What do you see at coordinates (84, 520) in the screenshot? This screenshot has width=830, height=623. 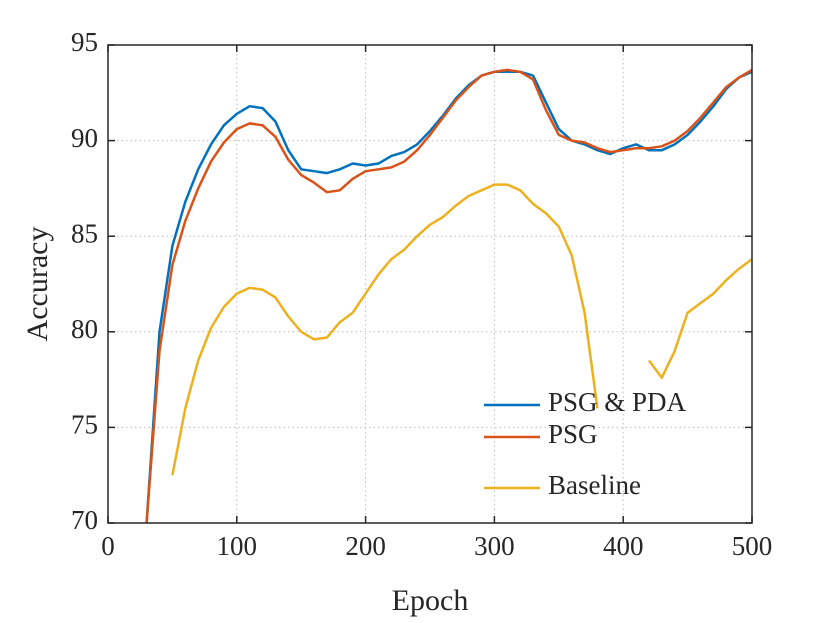 I see `y-tick-label: 70` at bounding box center [84, 520].